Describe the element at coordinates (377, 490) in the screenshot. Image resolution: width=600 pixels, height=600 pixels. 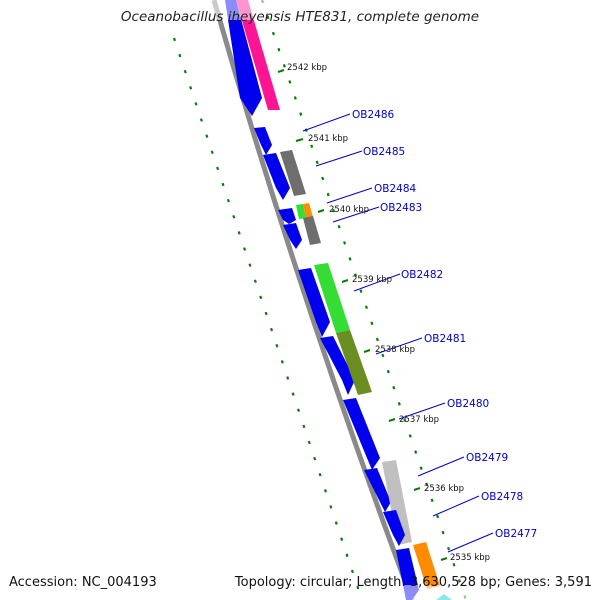
I see `cds-ob2479` at that location.